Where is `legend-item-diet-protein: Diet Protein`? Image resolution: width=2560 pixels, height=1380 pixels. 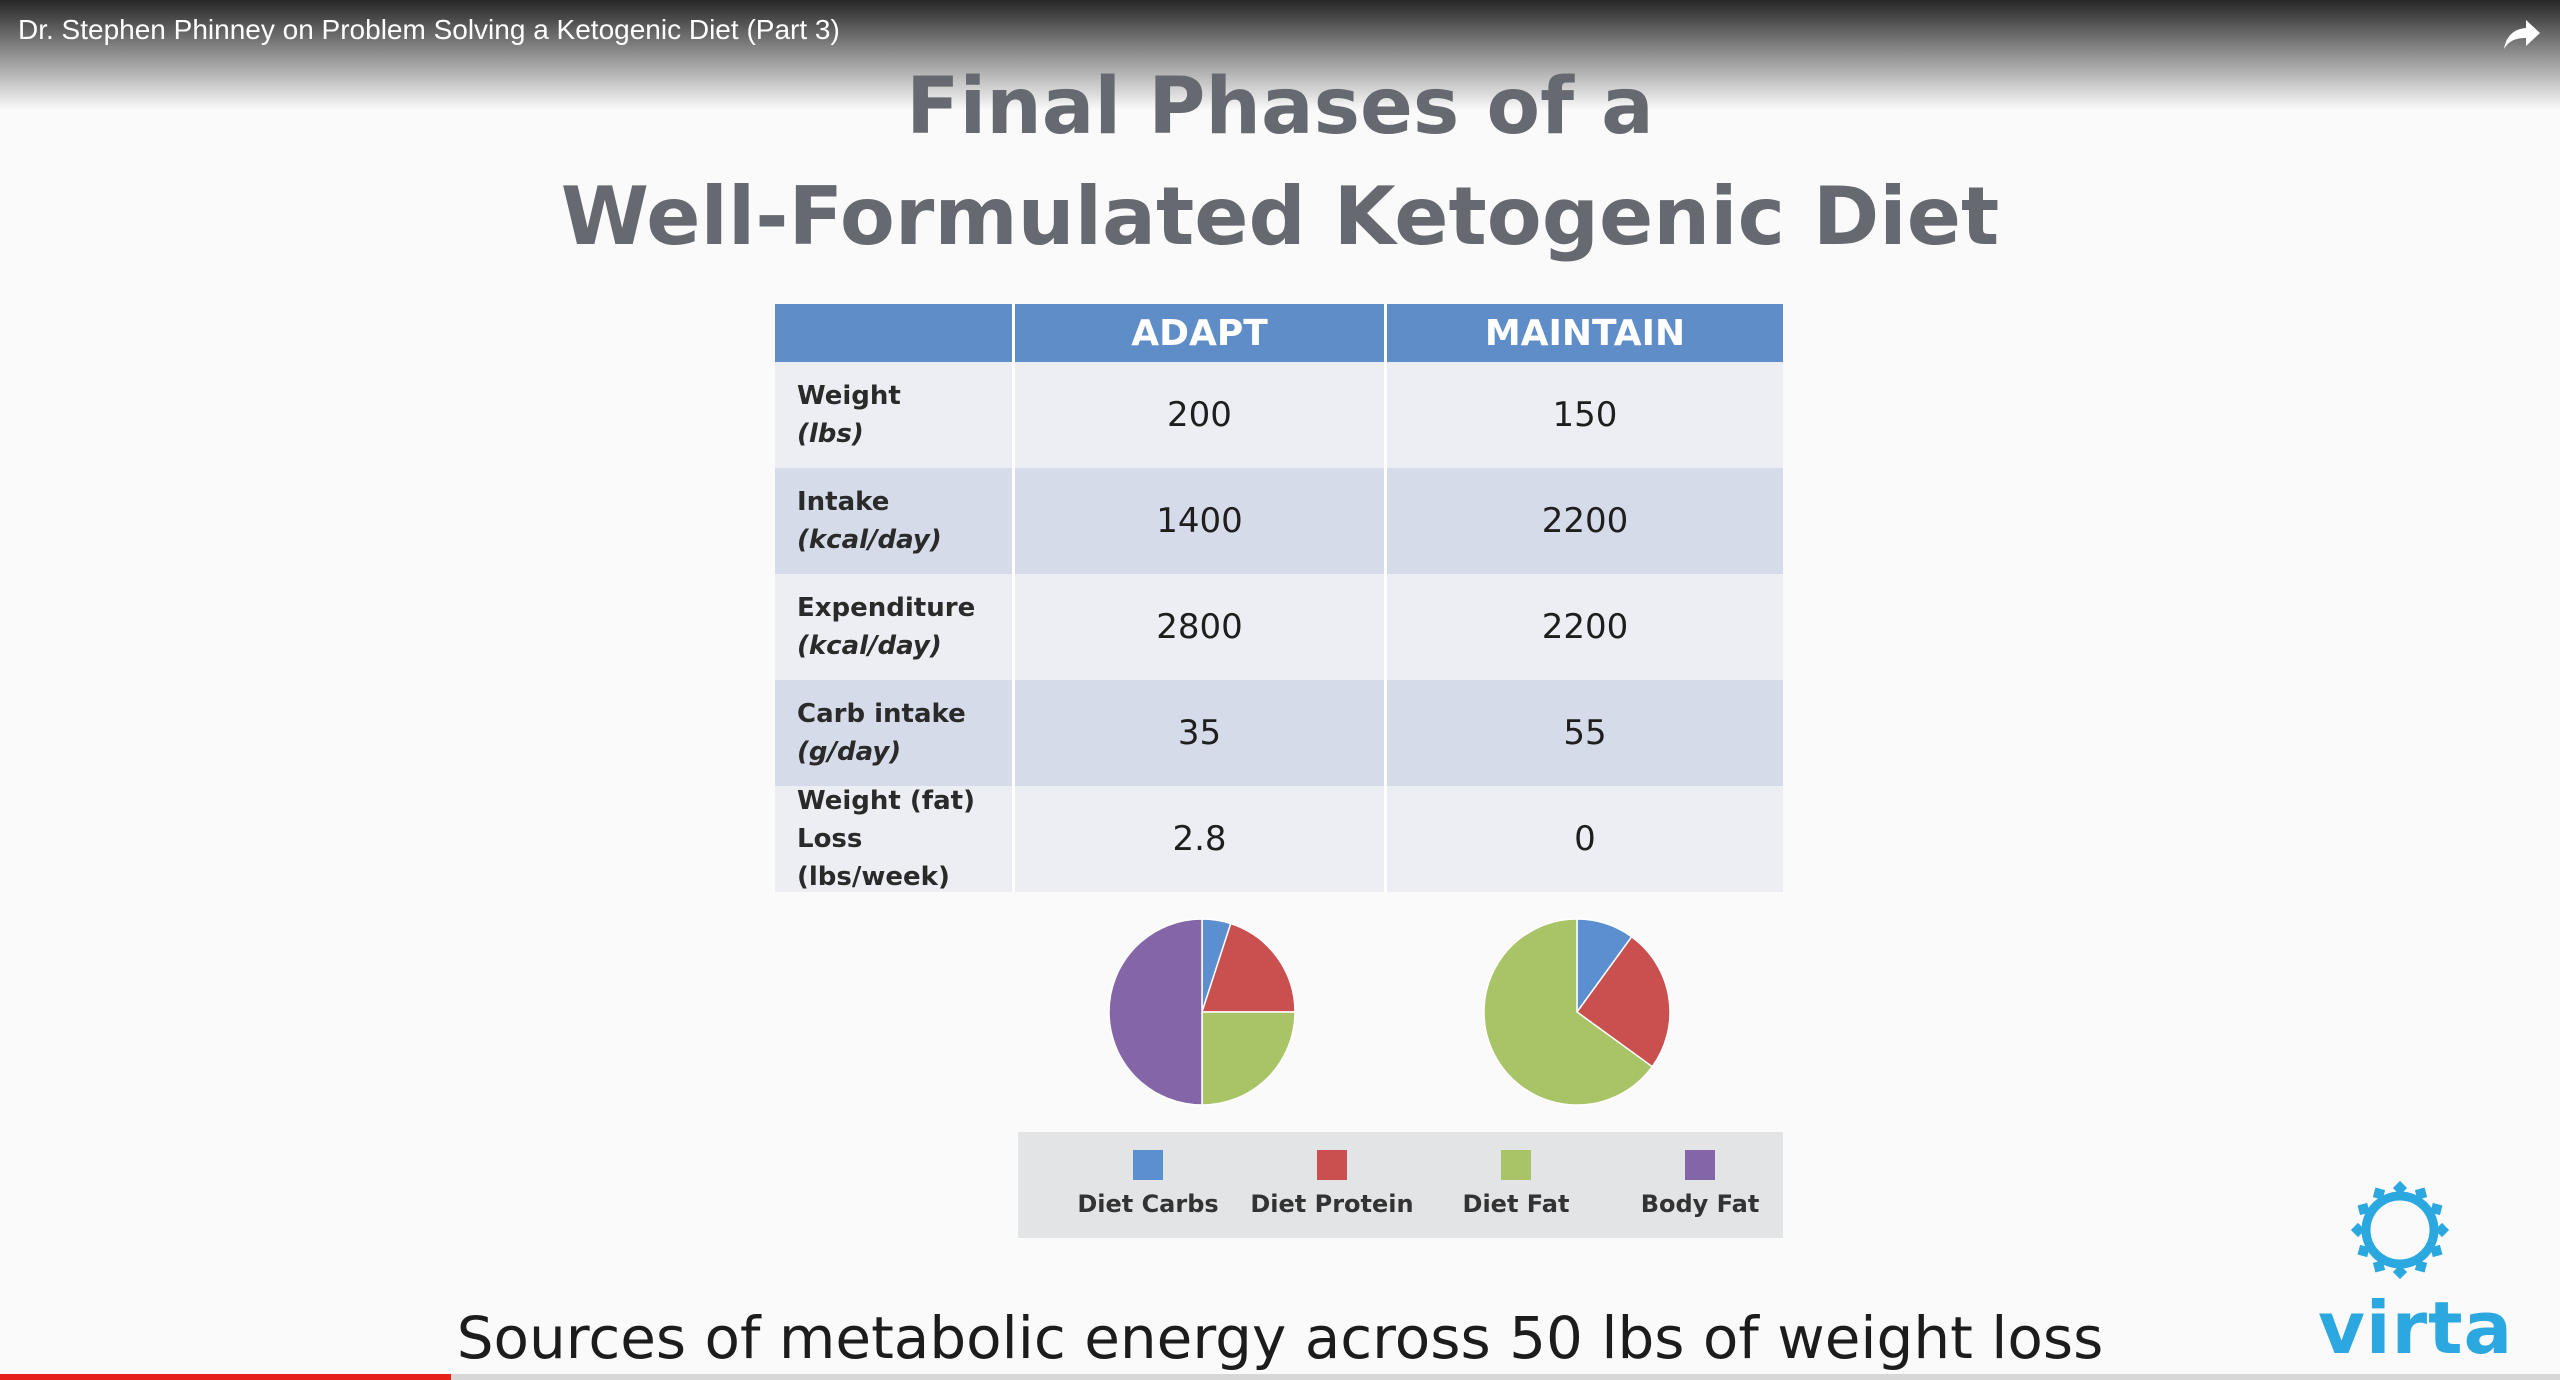 legend-item-diet-protein: Diet Protein is located at coordinates (1332, 1184).